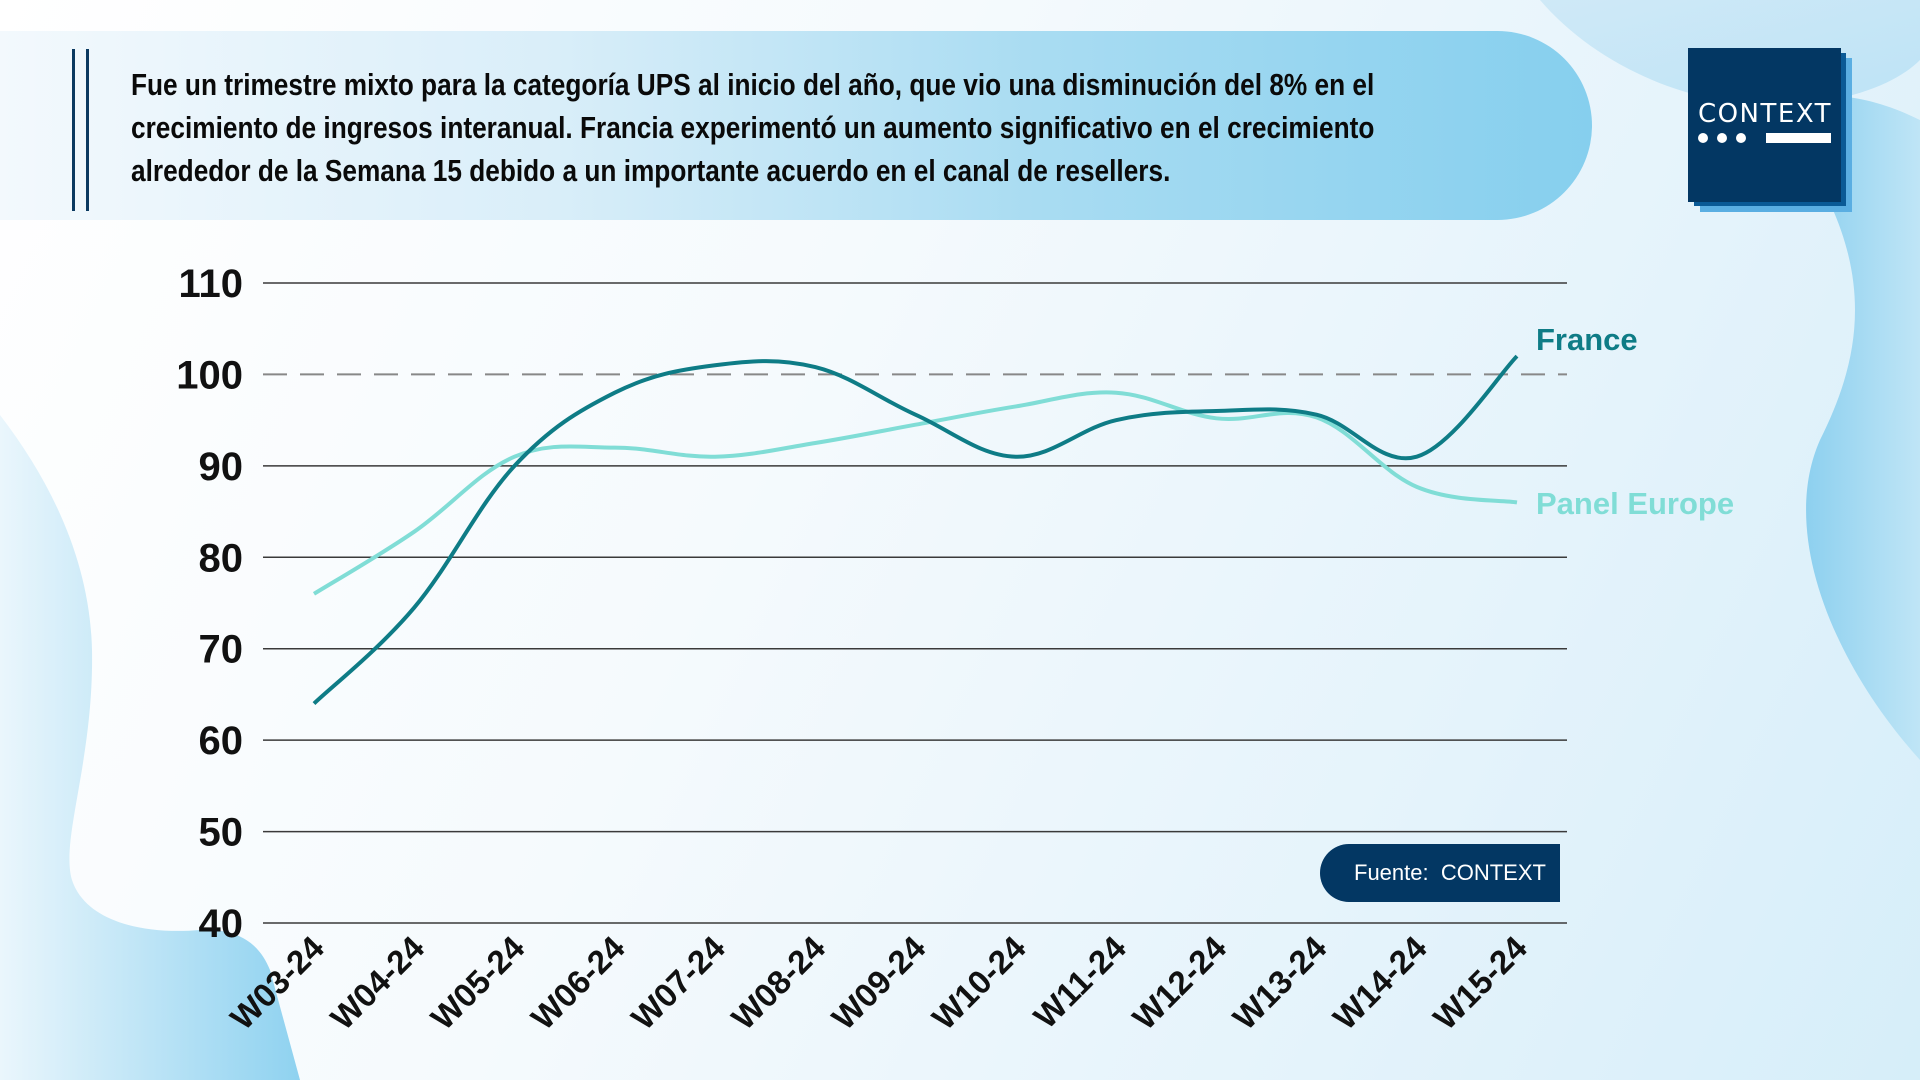 Image resolution: width=1920 pixels, height=1080 pixels. I want to click on logo-wordmark: CONTEXT, so click(1765, 114).